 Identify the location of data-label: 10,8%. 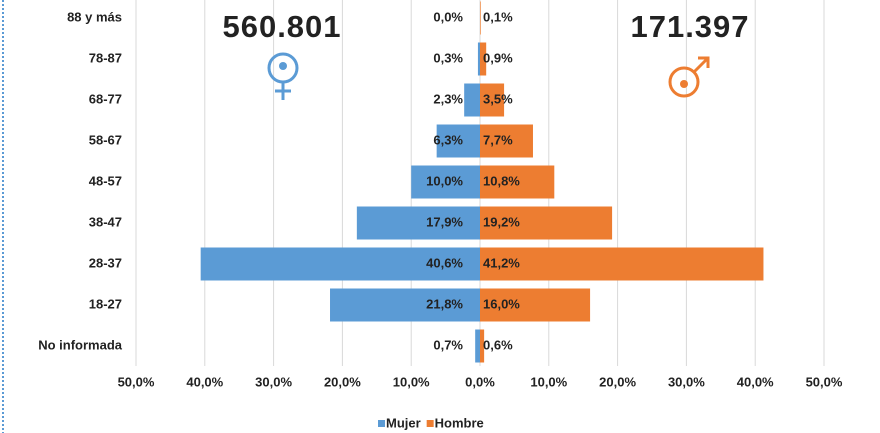
(501, 180).